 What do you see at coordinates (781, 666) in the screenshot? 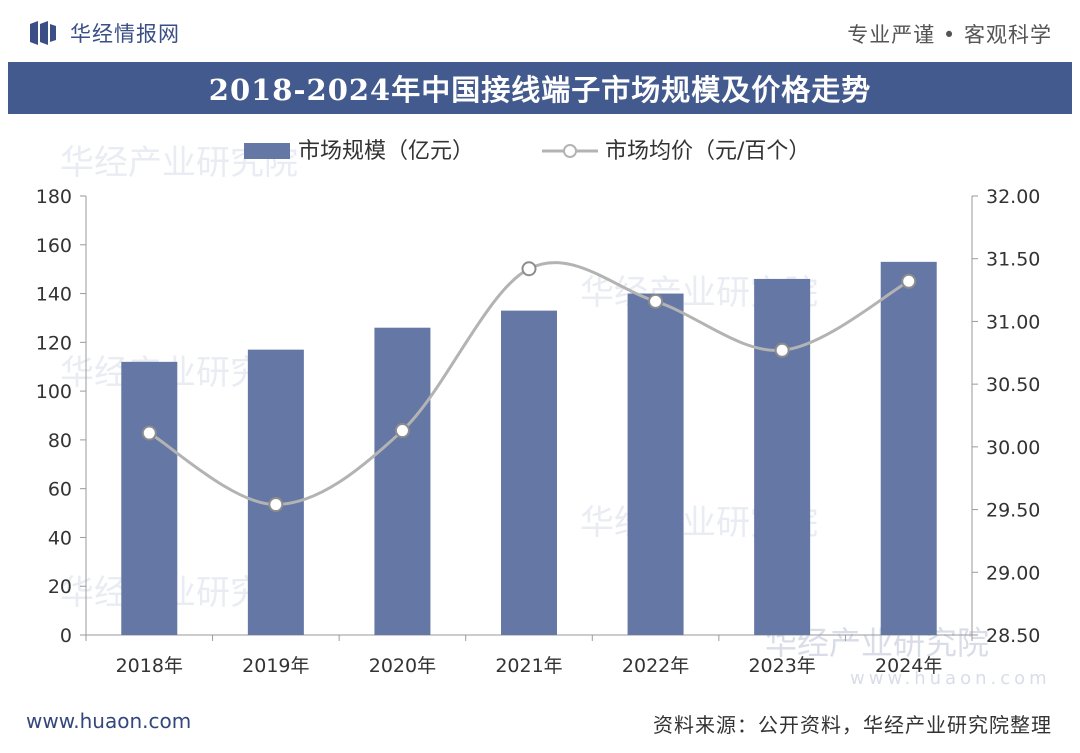
I see `x-tick-label: 2023年` at bounding box center [781, 666].